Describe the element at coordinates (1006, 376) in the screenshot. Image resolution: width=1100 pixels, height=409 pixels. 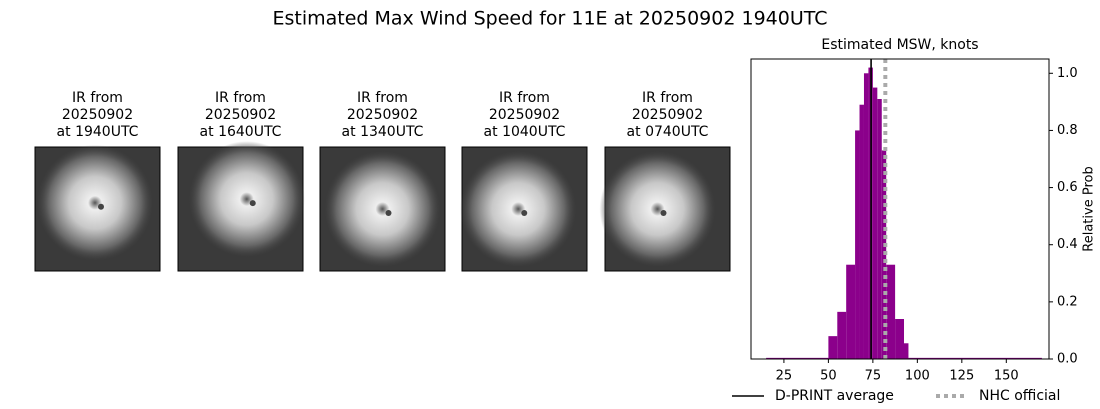
I see `x-tick-label: 150` at that location.